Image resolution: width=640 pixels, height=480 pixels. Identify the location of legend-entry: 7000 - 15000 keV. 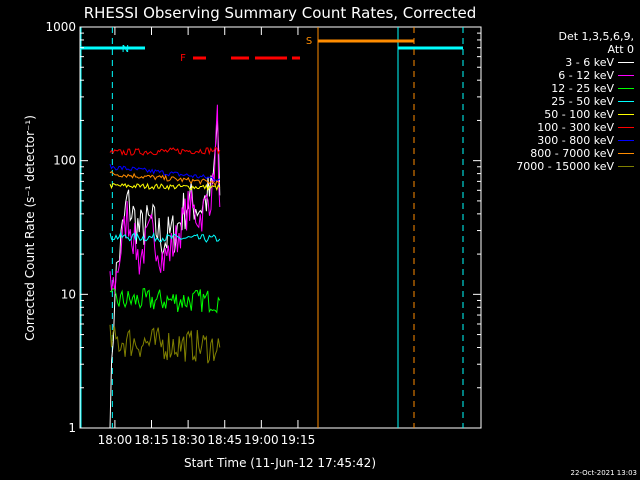
(554, 166).